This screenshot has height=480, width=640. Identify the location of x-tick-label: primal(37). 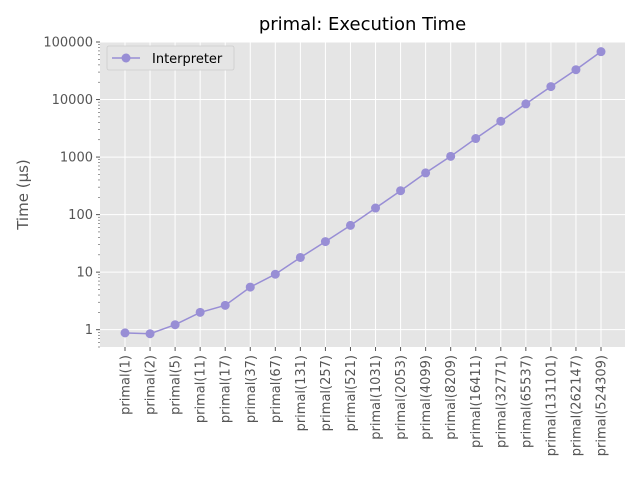
(251, 389).